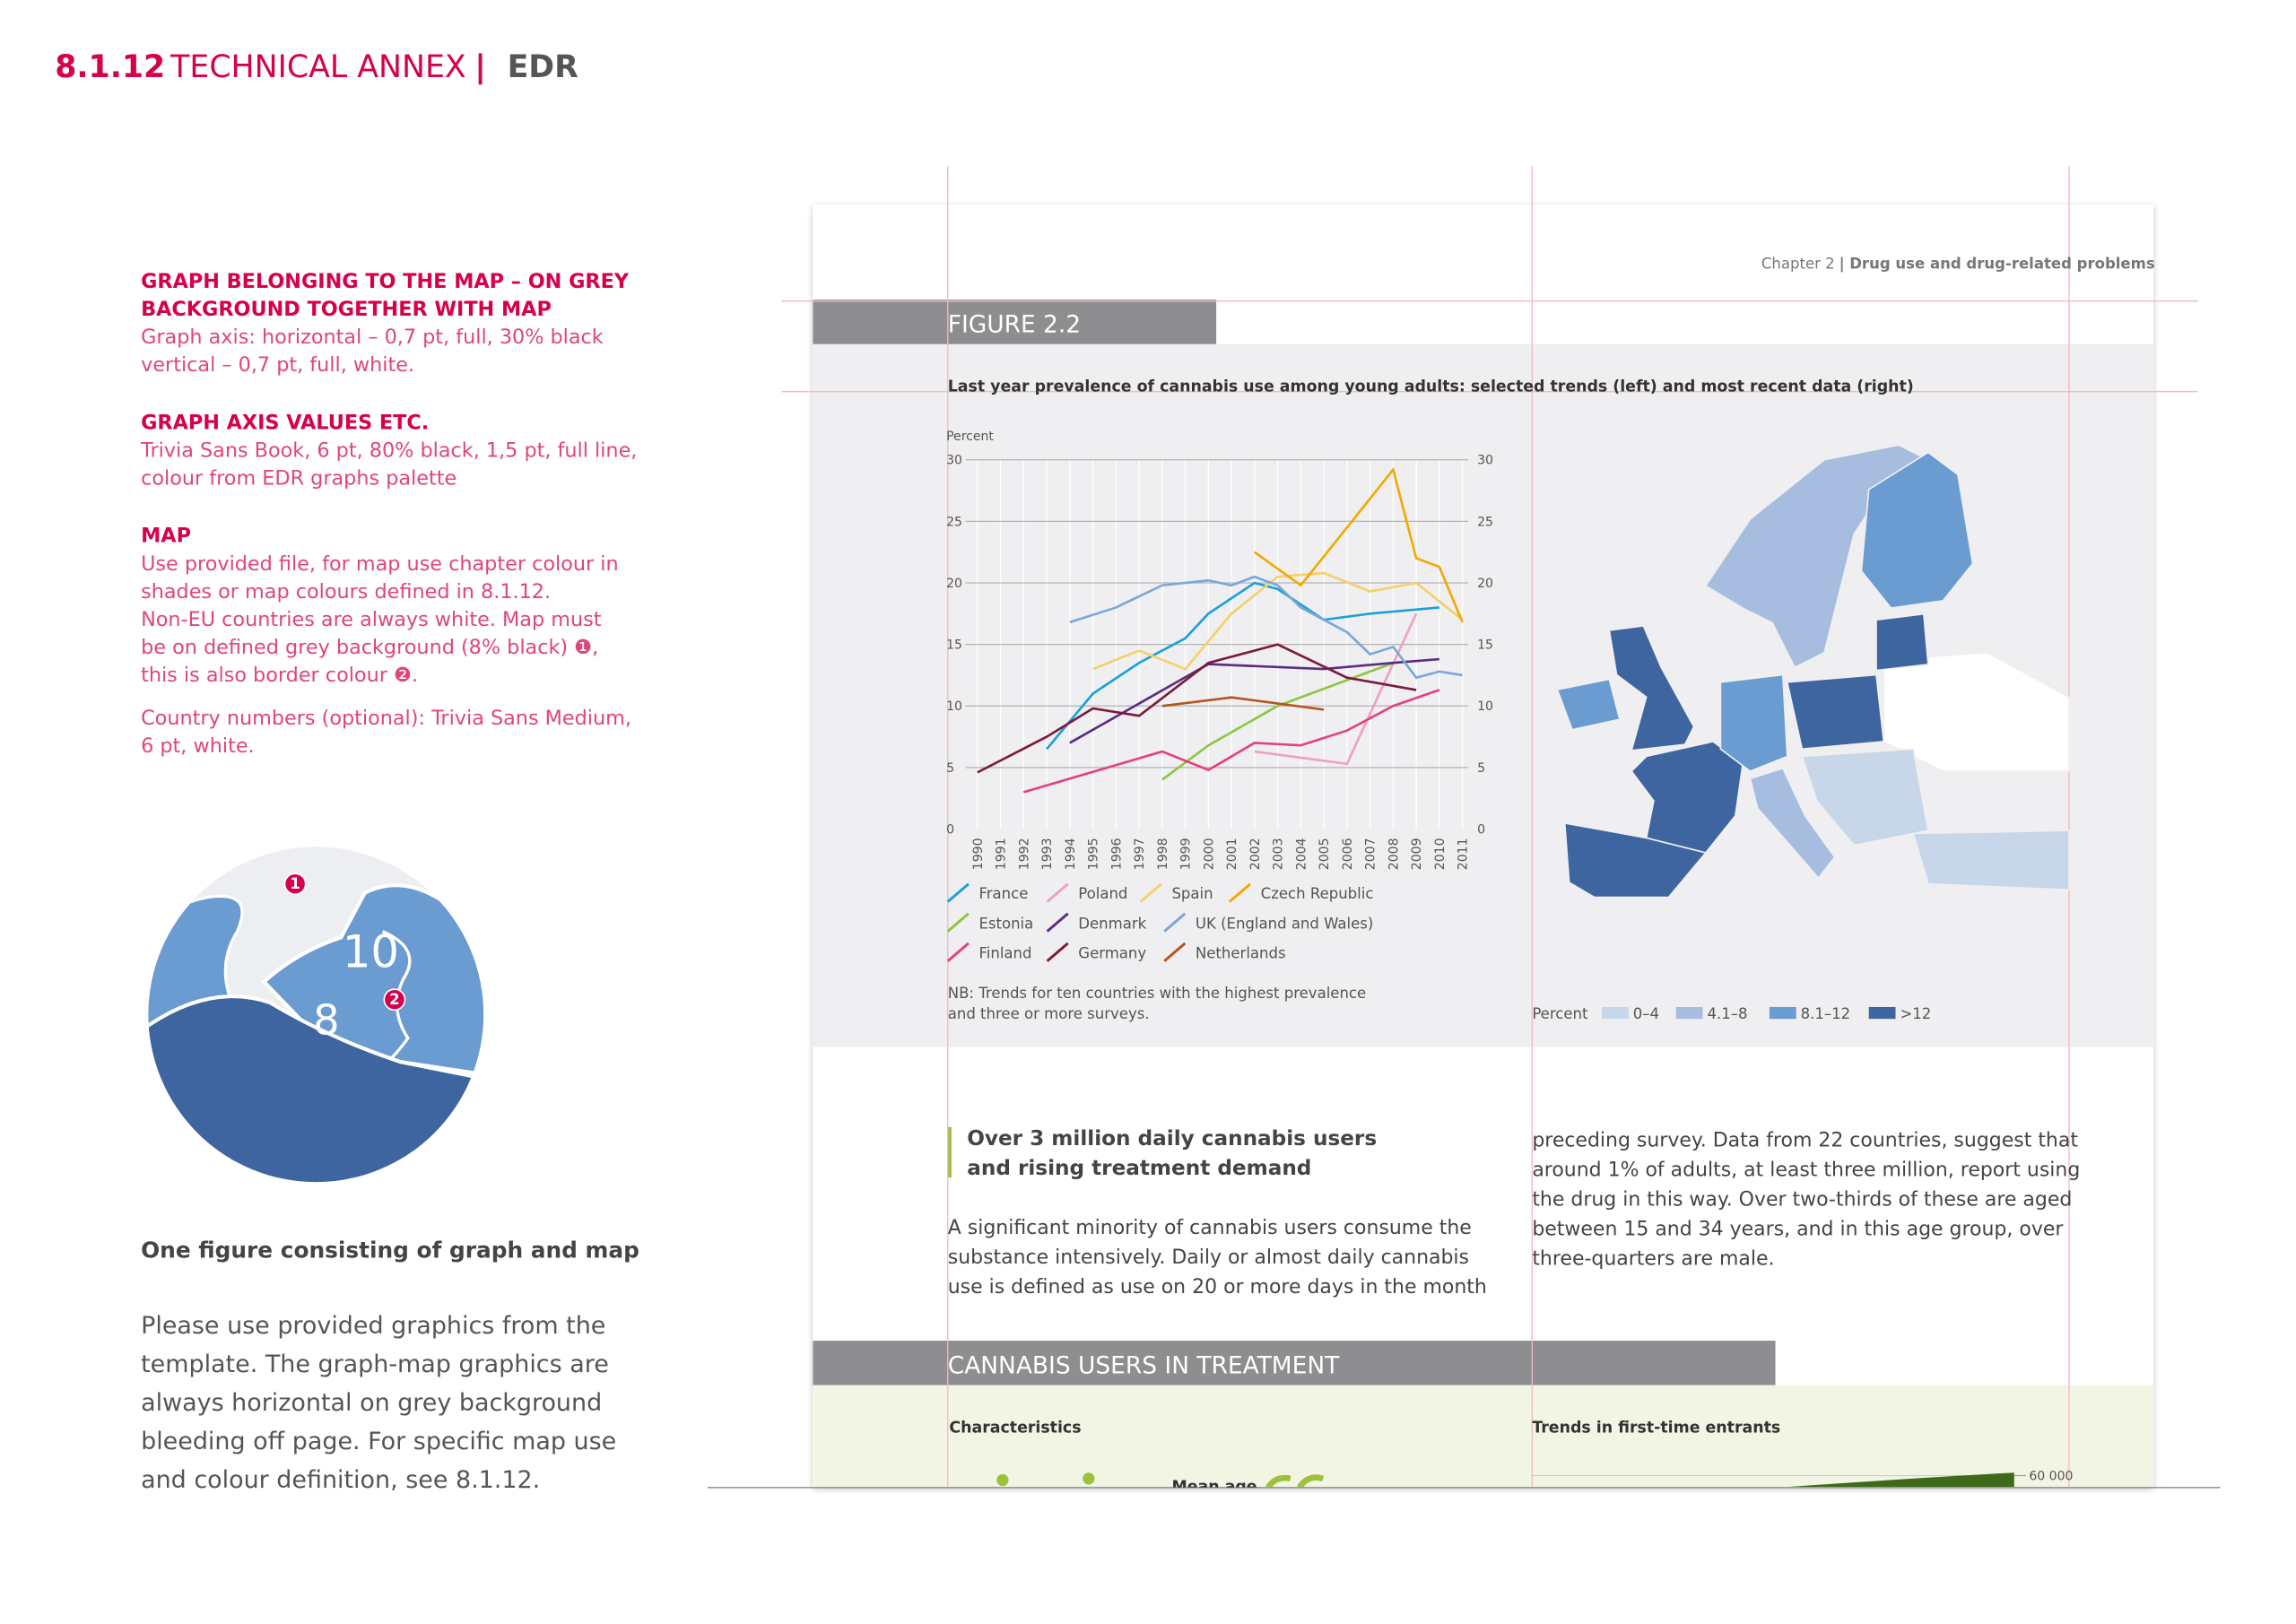 This screenshot has width=2296, height=1624. I want to click on section-title: TECHNICAL ANNEX, so click(318, 67).